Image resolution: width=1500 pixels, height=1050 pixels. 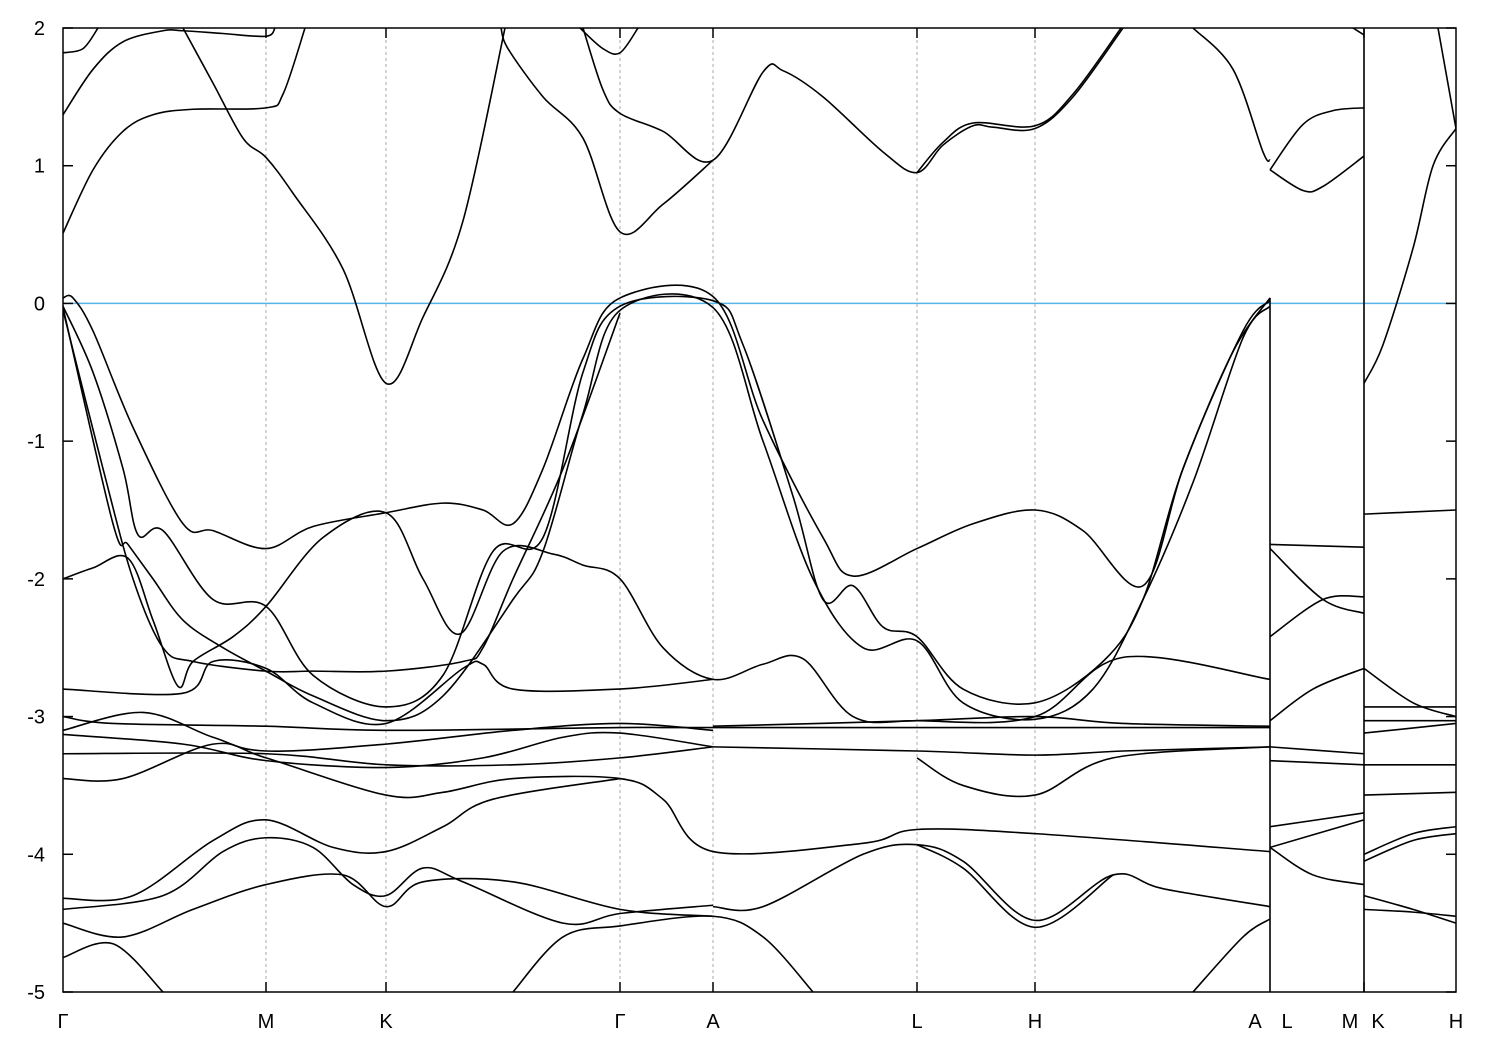 What do you see at coordinates (39, 304) in the screenshot?
I see `y-tick-label: 0` at bounding box center [39, 304].